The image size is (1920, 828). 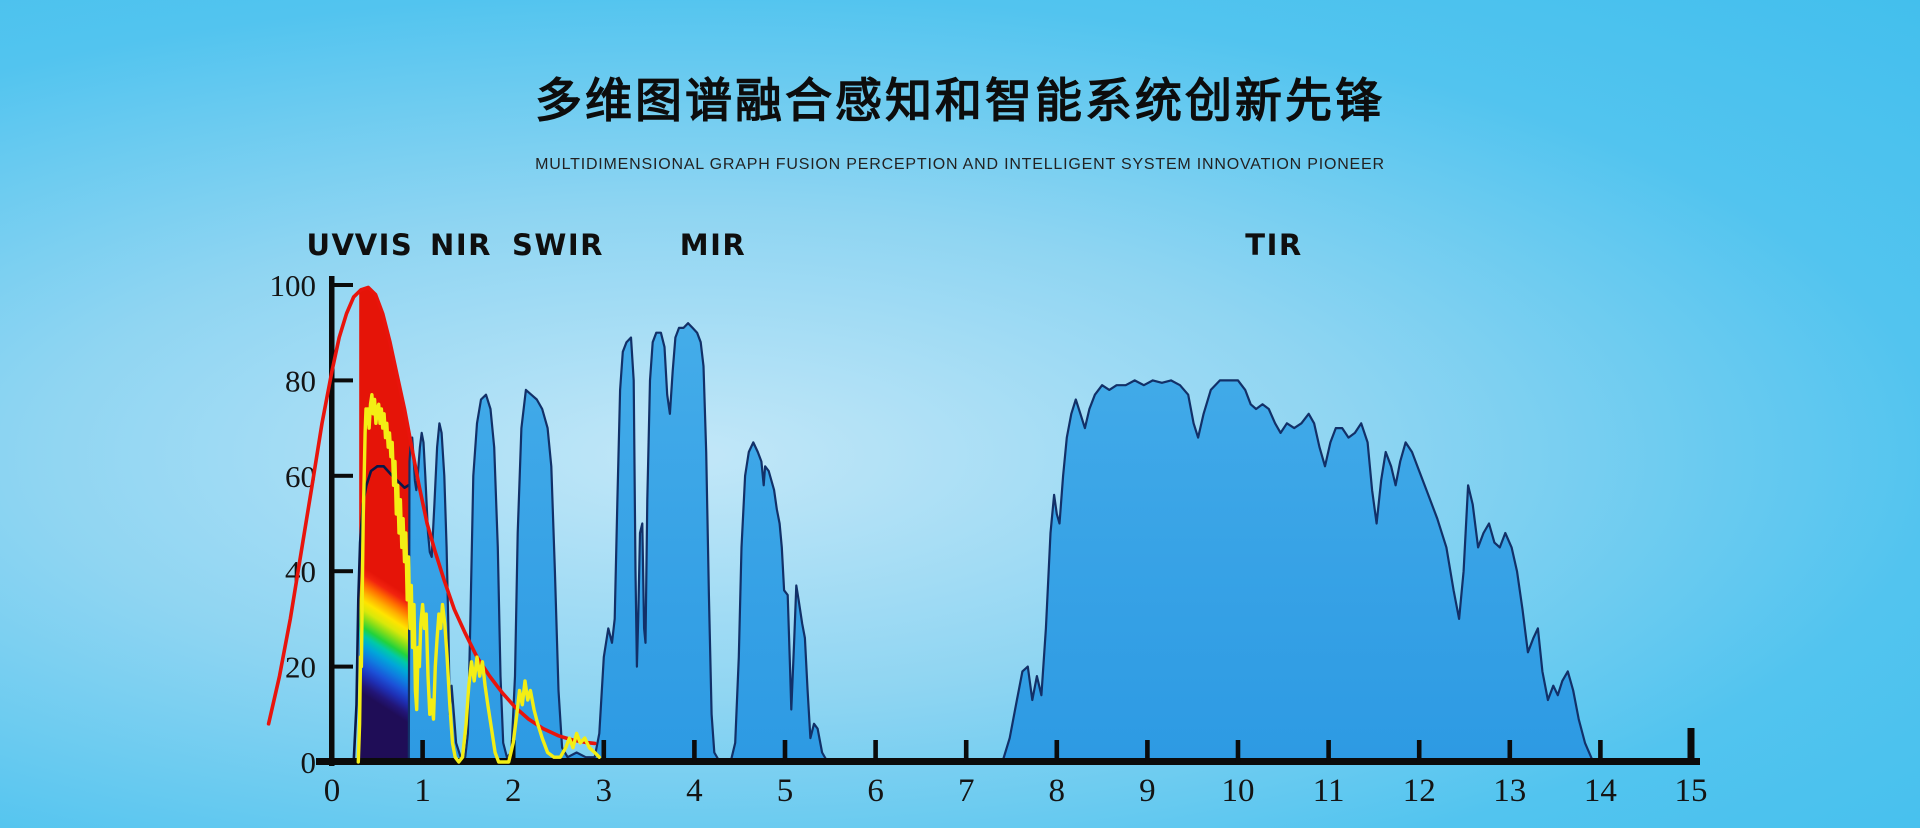 I want to click on x-tick-label: 9, so click(x=1147, y=791).